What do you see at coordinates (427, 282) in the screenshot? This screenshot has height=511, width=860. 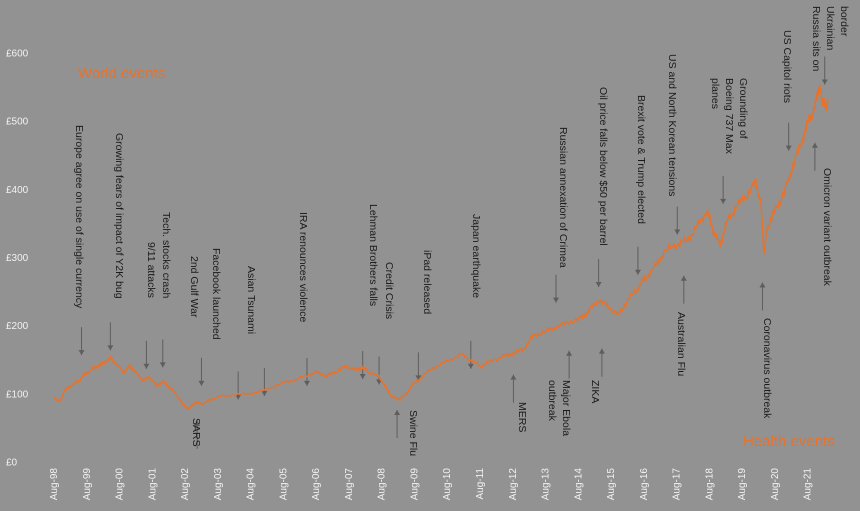 I see `annotation-label: iPad released` at bounding box center [427, 282].